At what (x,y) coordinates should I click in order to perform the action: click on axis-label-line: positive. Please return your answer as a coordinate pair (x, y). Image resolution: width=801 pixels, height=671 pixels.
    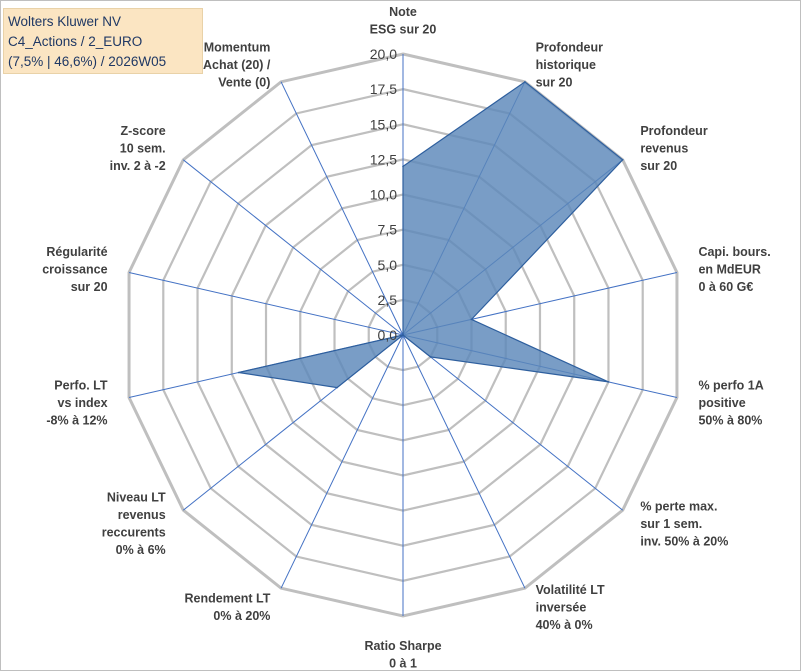
    Looking at the image, I should click on (721, 403).